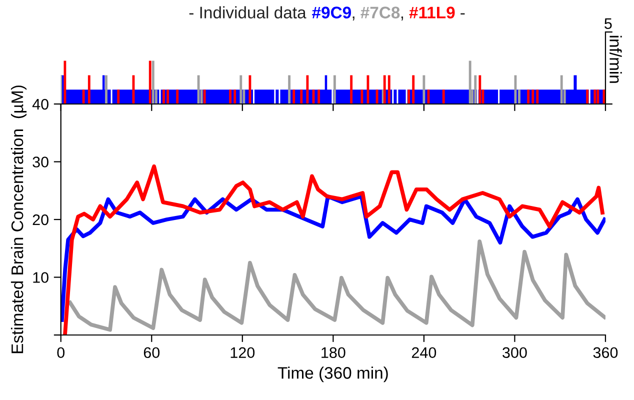 The image size is (634, 400). I want to click on y-axis-title: Estimated Brain Concentration (µM), so click(18, 220).